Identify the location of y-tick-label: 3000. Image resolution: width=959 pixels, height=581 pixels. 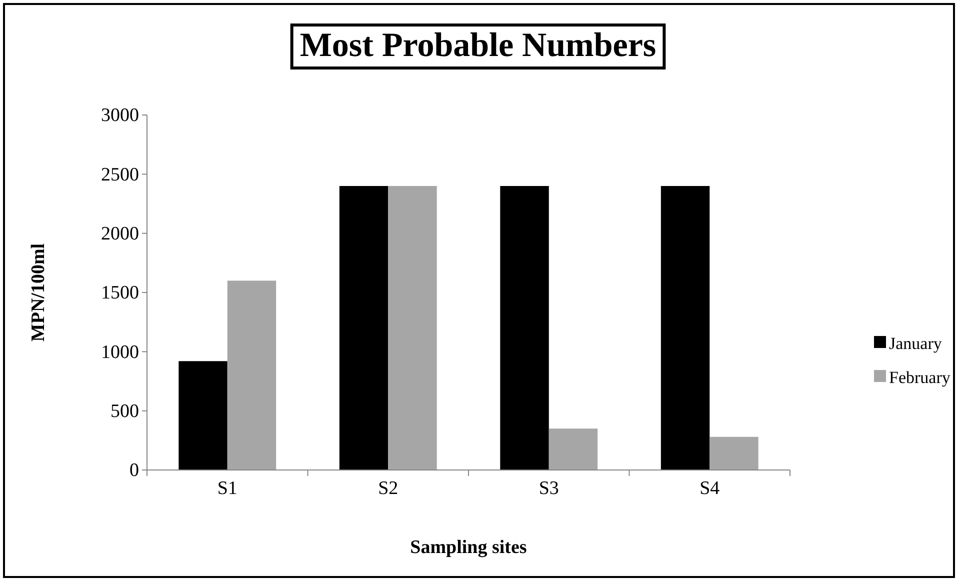
(120, 115).